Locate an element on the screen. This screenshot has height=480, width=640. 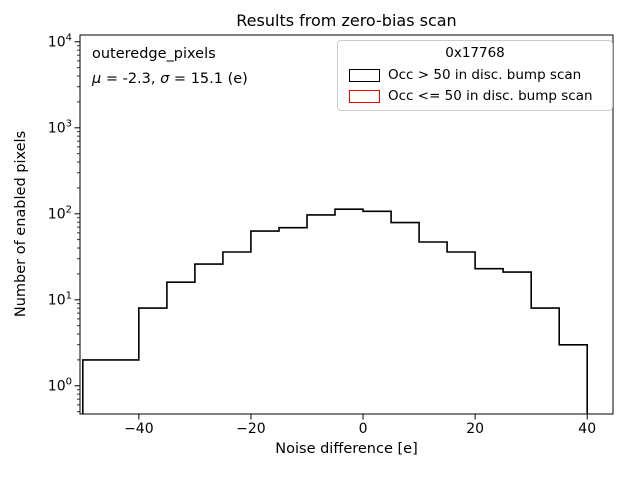
legend-swatch-black-step is located at coordinates (364, 75).